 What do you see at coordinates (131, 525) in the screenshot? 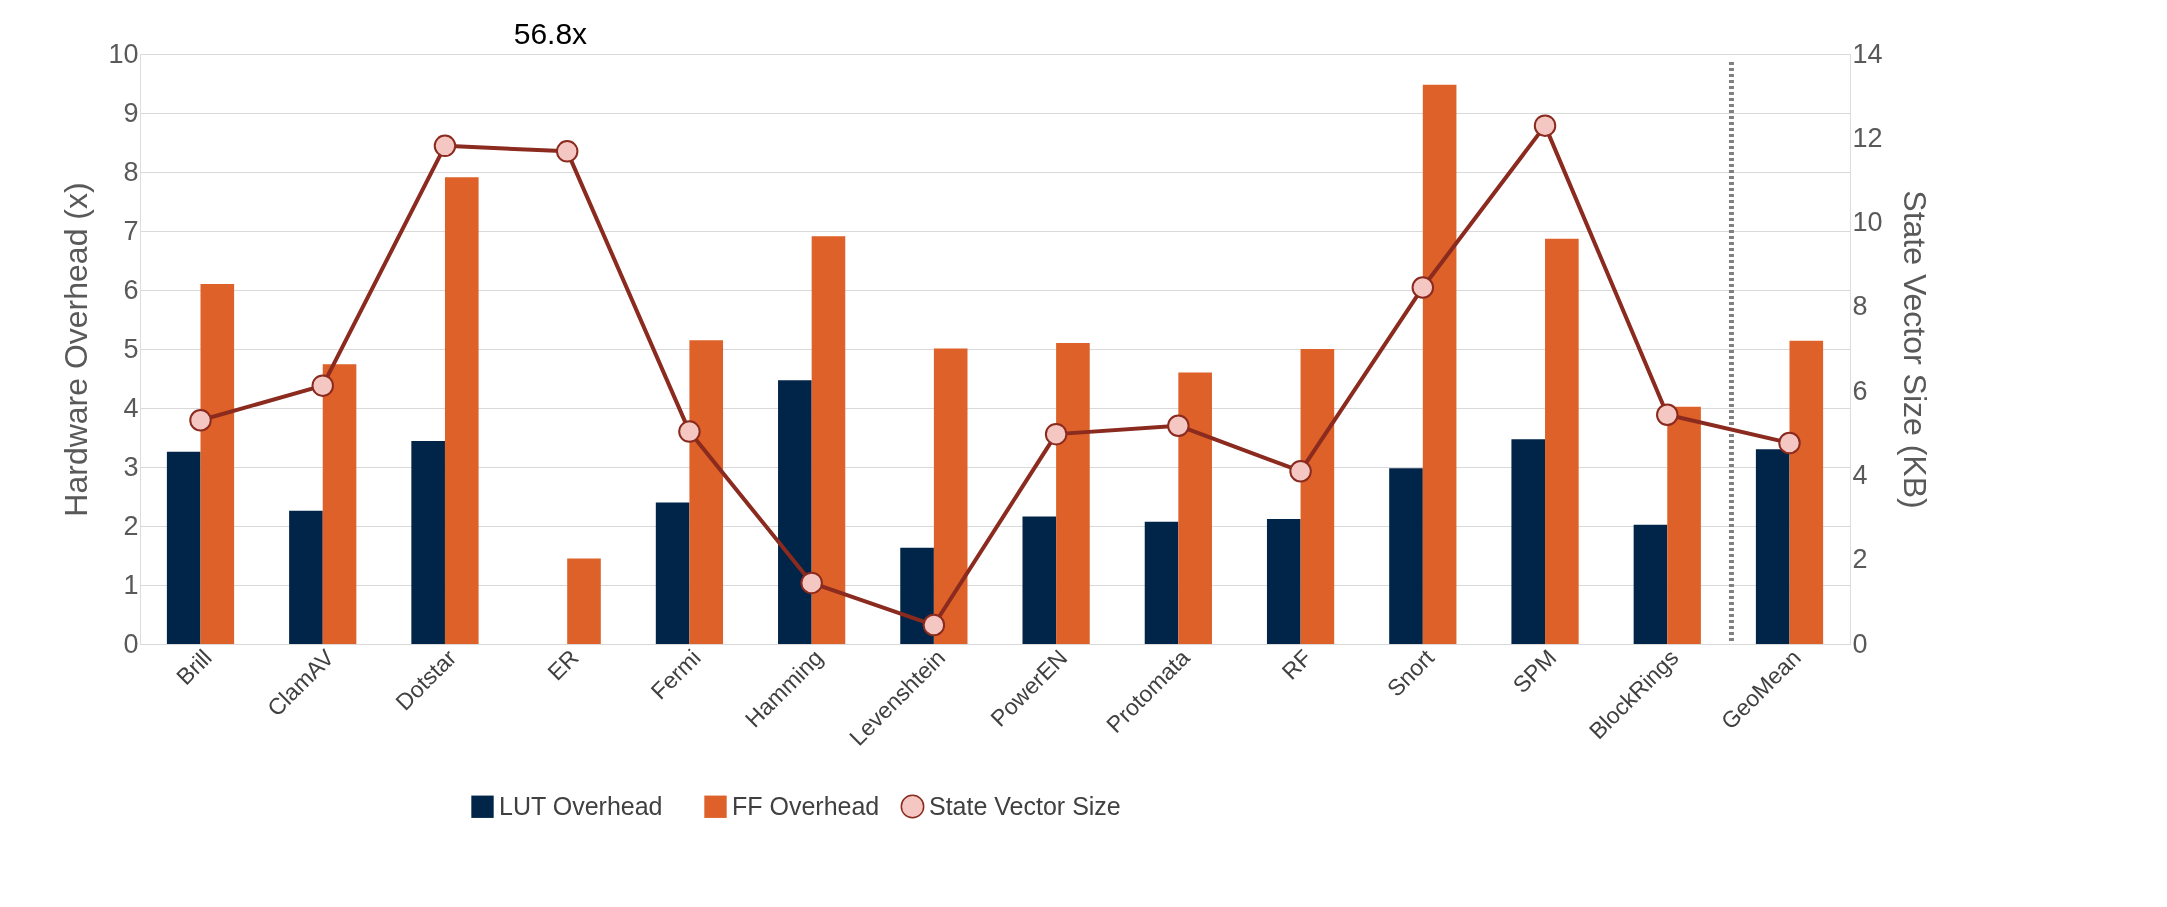
I see `y-tick-label: 2` at bounding box center [131, 525].